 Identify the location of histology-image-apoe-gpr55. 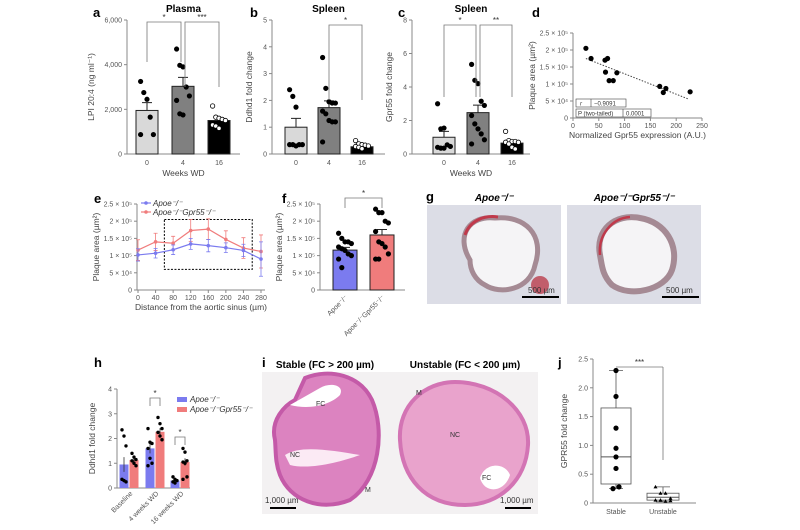
(634, 254).